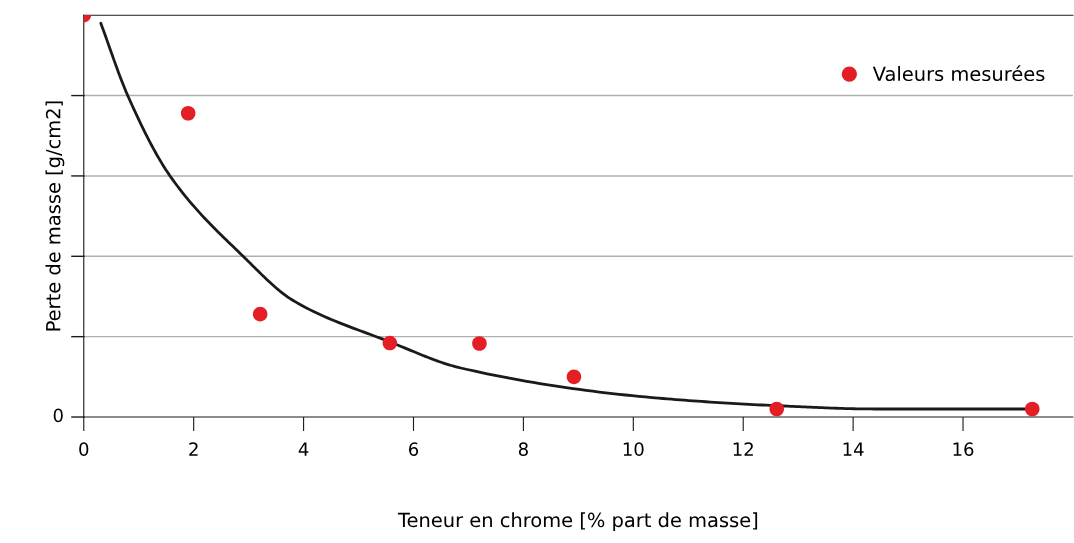 The width and height of the screenshot is (1074, 543). I want to click on legend-label: Valeurs mesurées, so click(958, 73).